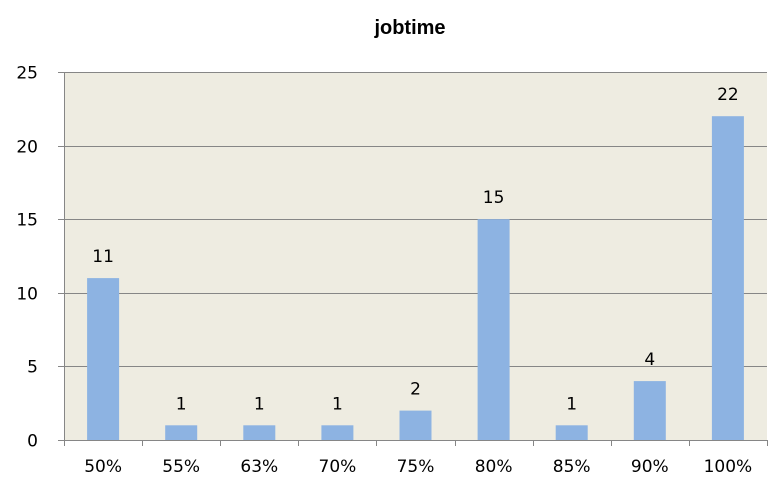  Describe the element at coordinates (259, 467) in the screenshot. I see `x-tick-label: 63%` at that location.